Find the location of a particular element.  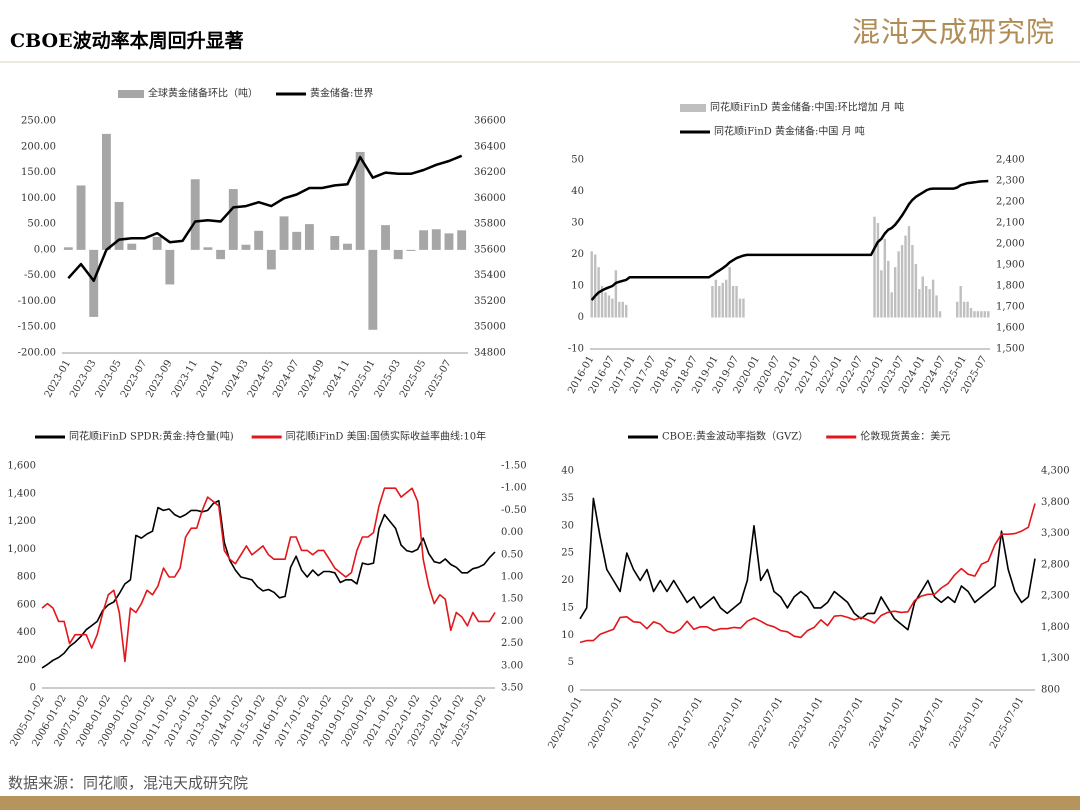

y2-tick-label: 1,900 is located at coordinates (1010, 265).